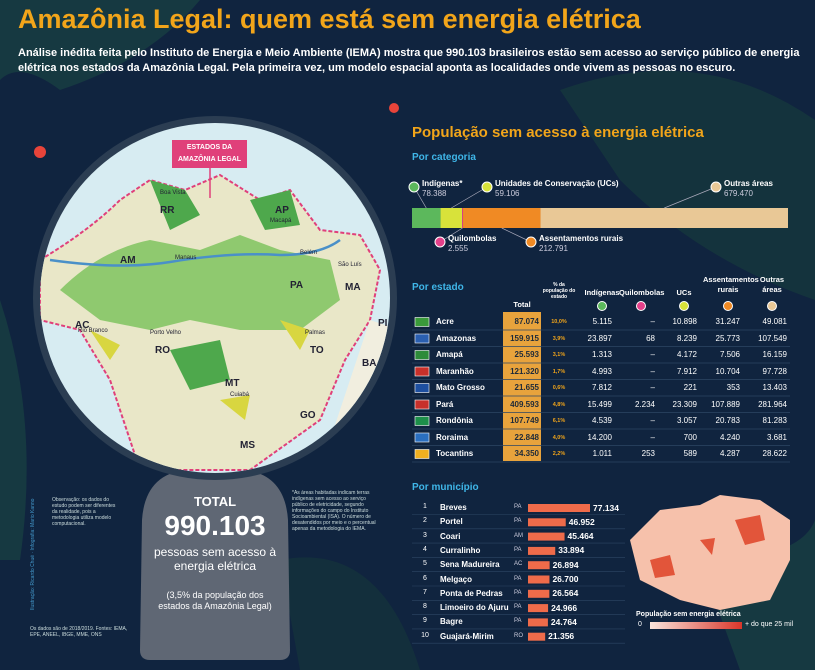 The width and height of the screenshot is (815, 670). I want to click on state-label: AP, so click(282, 210).